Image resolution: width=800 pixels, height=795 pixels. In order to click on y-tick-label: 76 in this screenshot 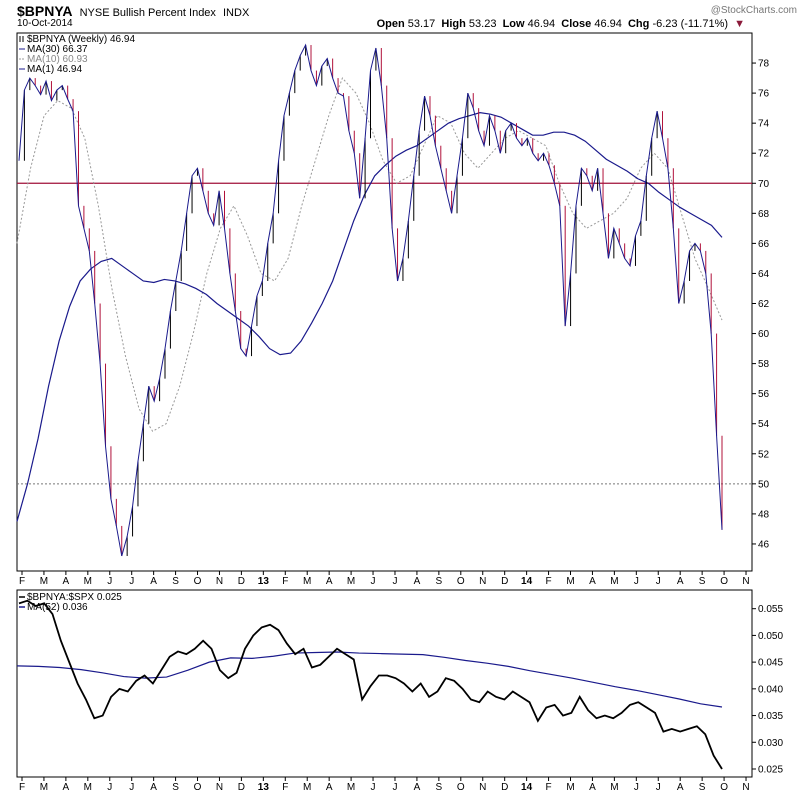, I will do `click(764, 94)`.